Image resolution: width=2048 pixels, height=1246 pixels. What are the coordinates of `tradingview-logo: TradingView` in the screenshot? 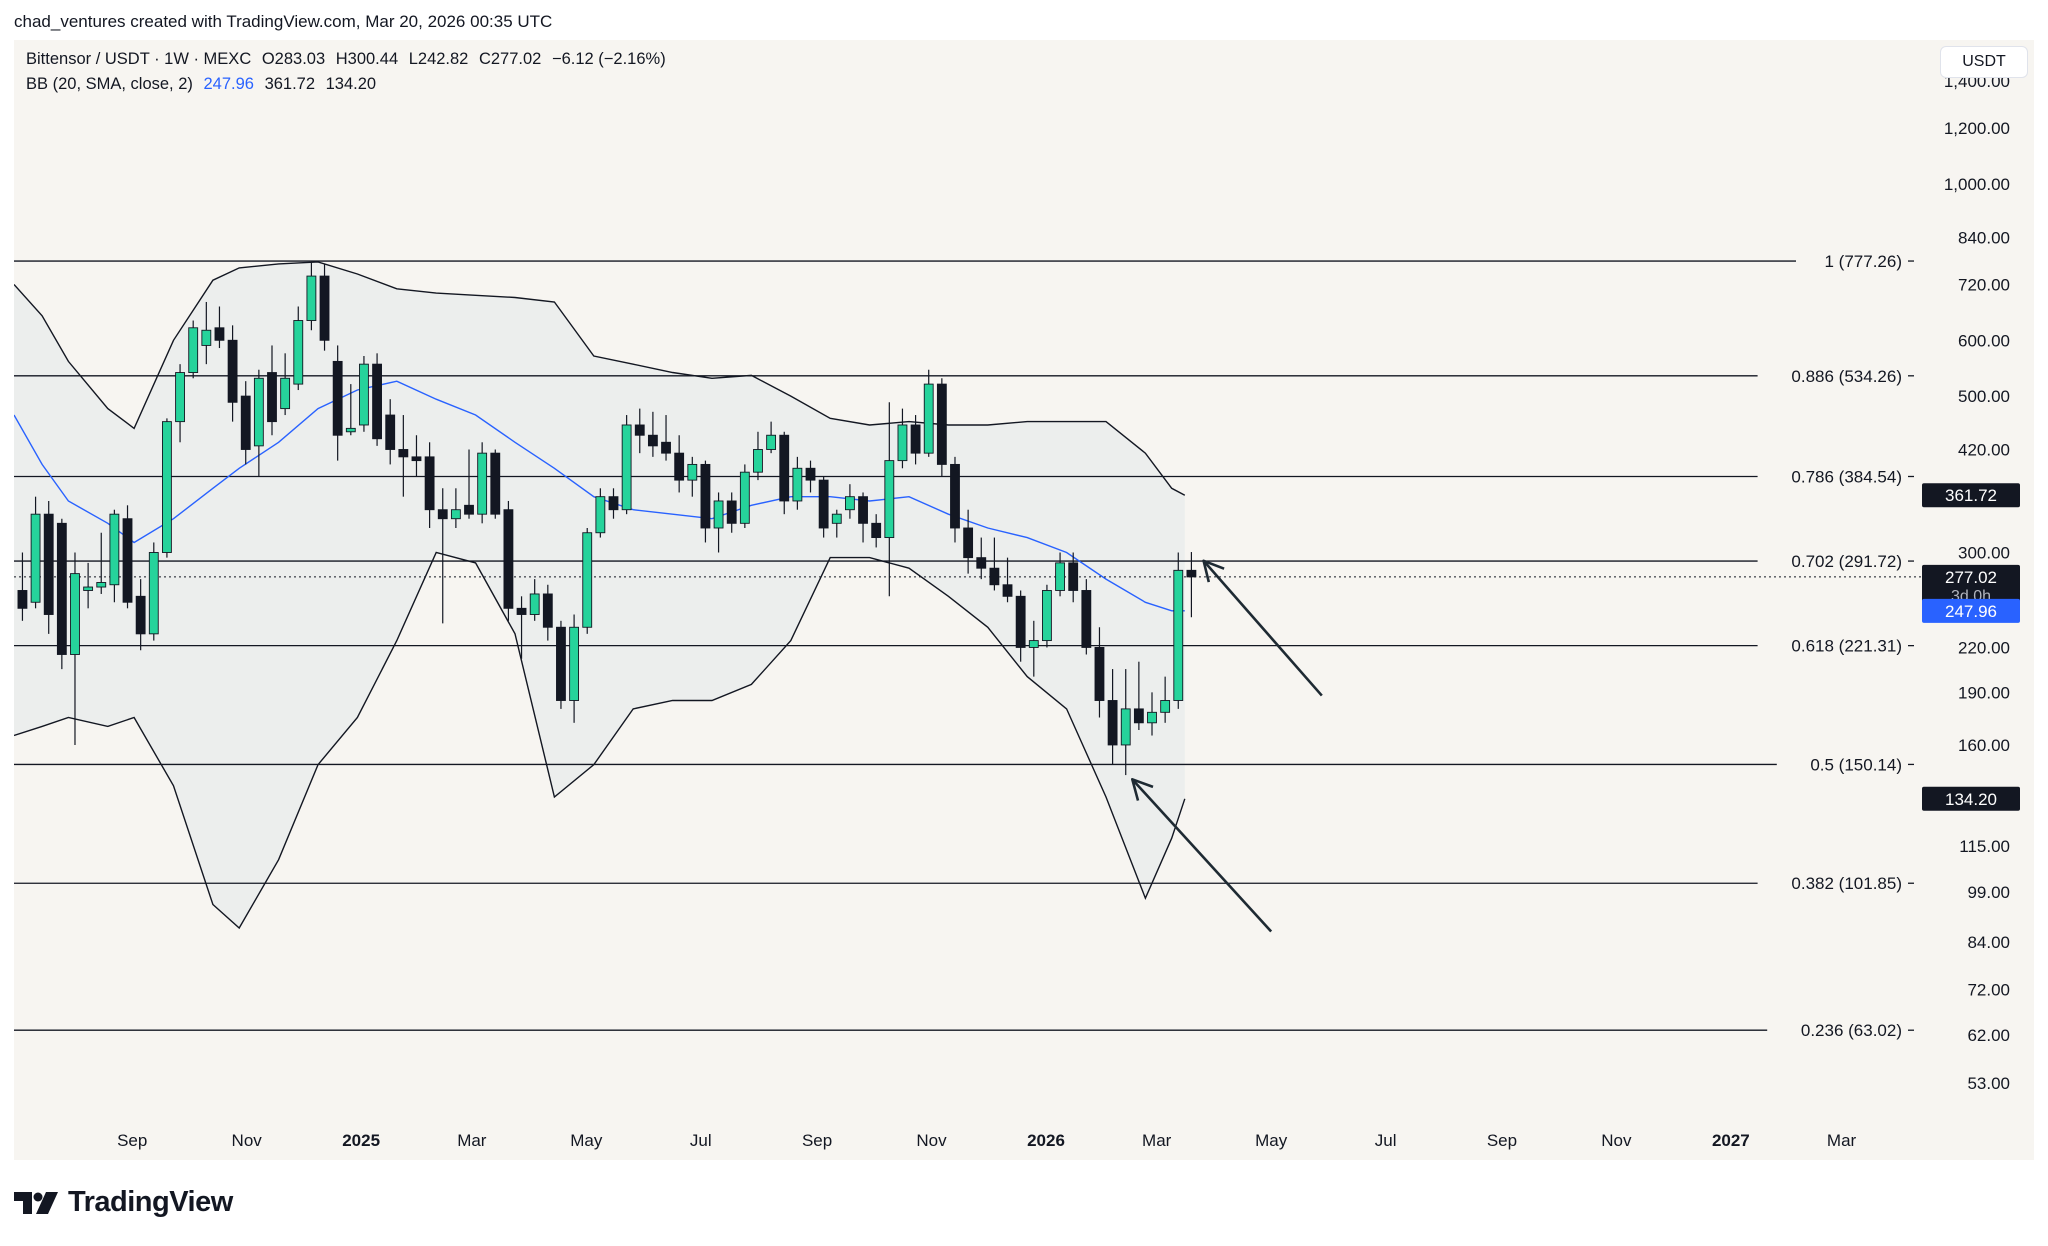 It's located at (123, 1202).